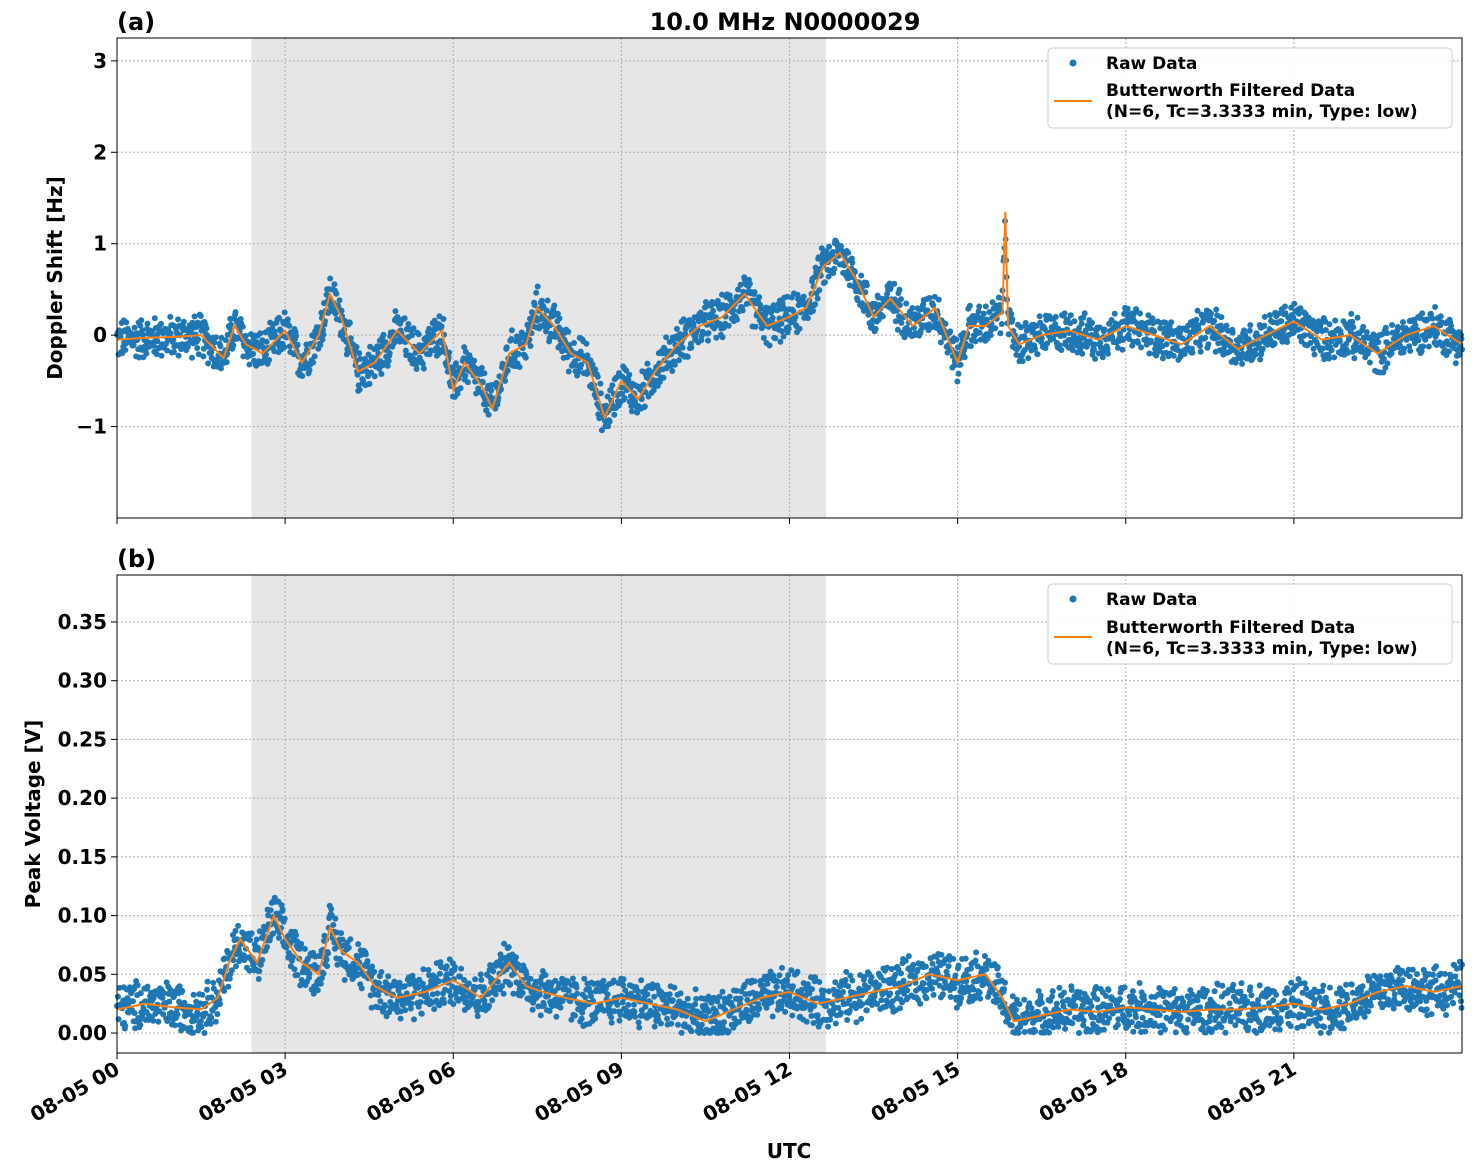  What do you see at coordinates (785, 22) in the screenshot?
I see `figure-title: 10.0 MHz N0000029` at bounding box center [785, 22].